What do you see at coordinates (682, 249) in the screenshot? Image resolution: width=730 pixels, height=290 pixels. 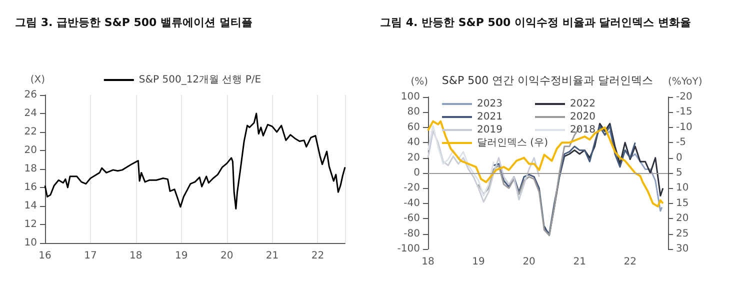 I see `y2-tick-label: 30` at bounding box center [682, 249].